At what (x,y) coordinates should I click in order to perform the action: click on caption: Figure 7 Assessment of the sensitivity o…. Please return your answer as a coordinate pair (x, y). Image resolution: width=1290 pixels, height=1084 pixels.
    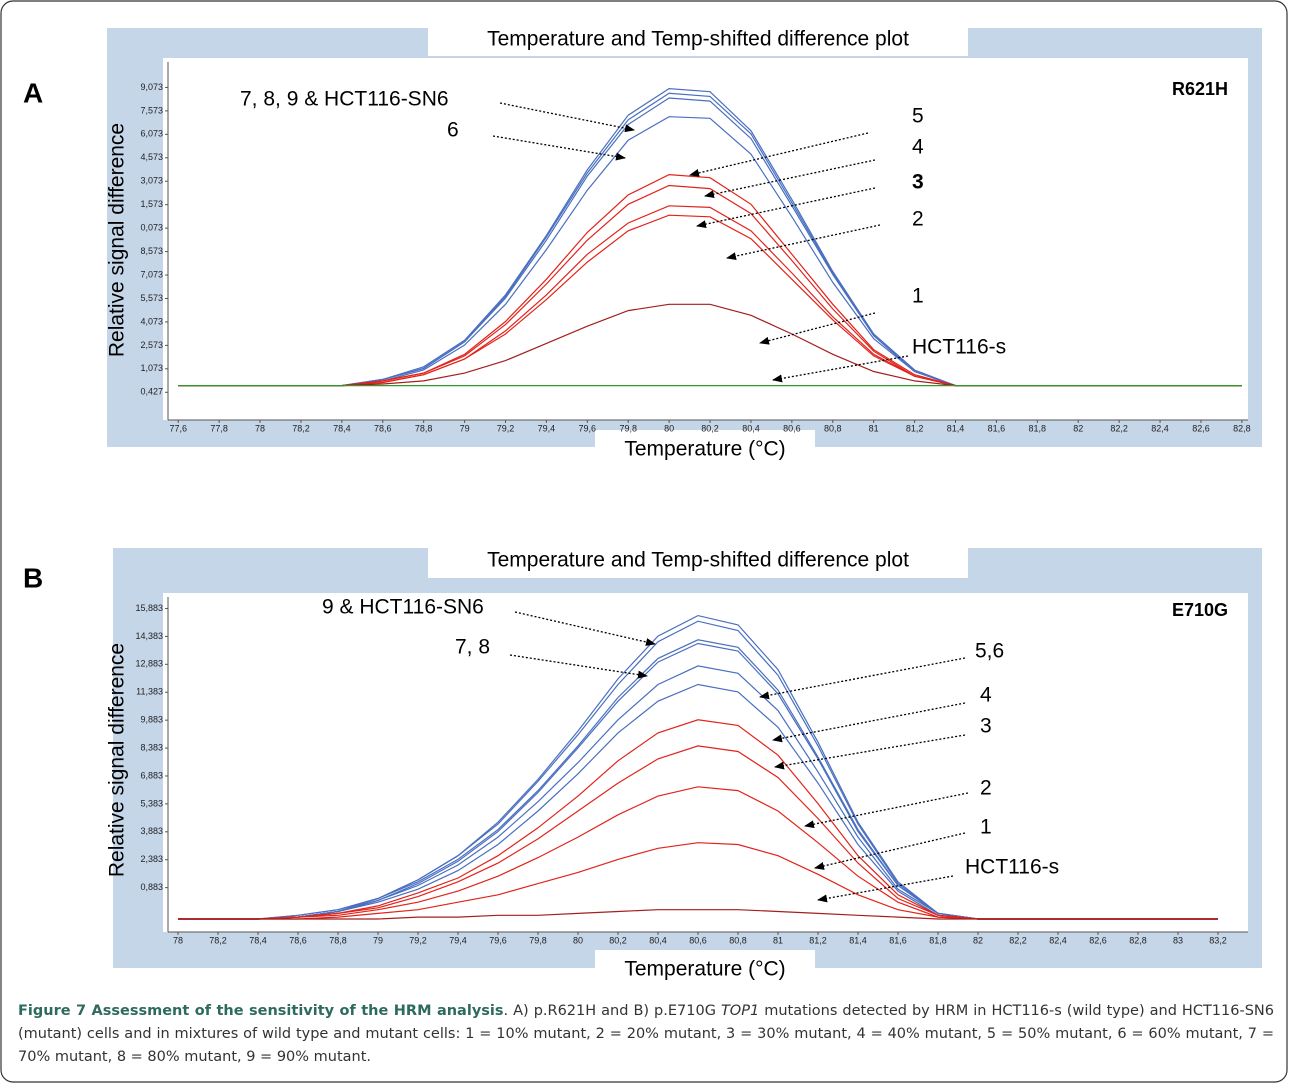
    Looking at the image, I should click on (646, 1034).